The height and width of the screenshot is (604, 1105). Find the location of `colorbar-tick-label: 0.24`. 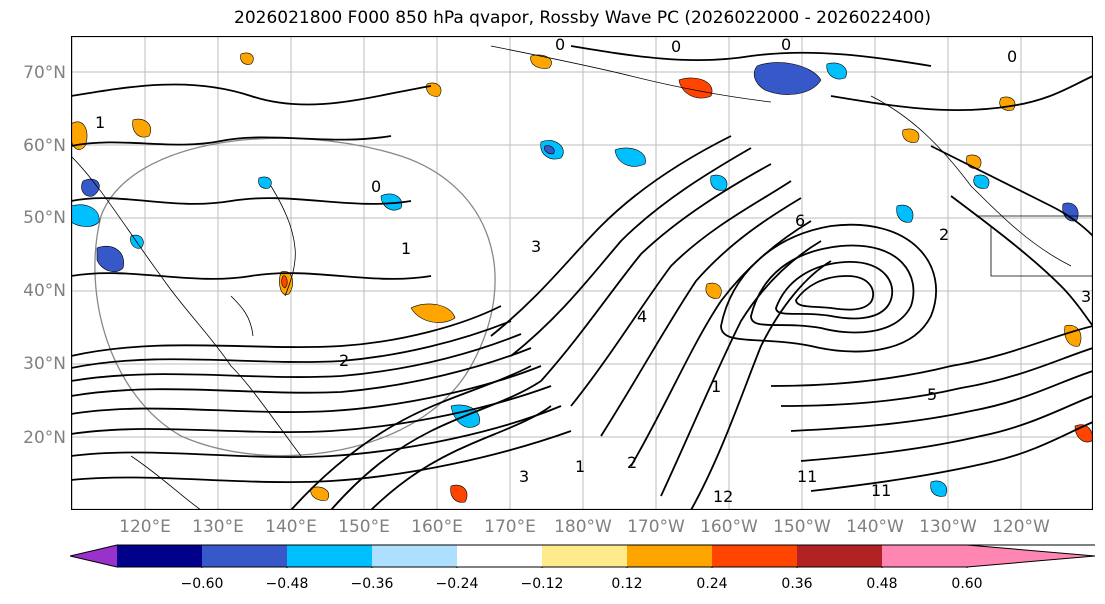

colorbar-tick-label: 0.24 is located at coordinates (712, 584).